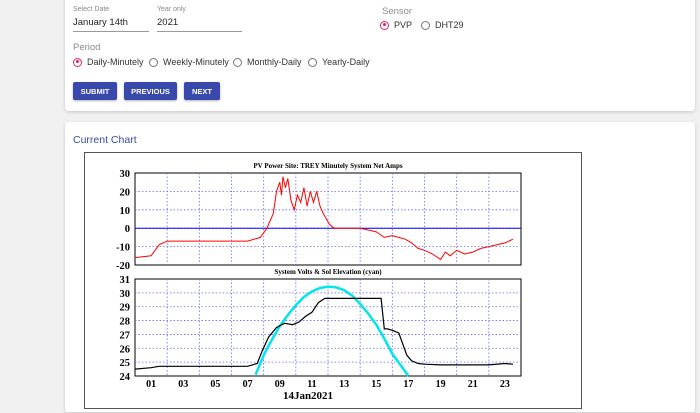  Describe the element at coordinates (397, 11) in the screenshot. I see `sensor-label: Sensor` at that location.